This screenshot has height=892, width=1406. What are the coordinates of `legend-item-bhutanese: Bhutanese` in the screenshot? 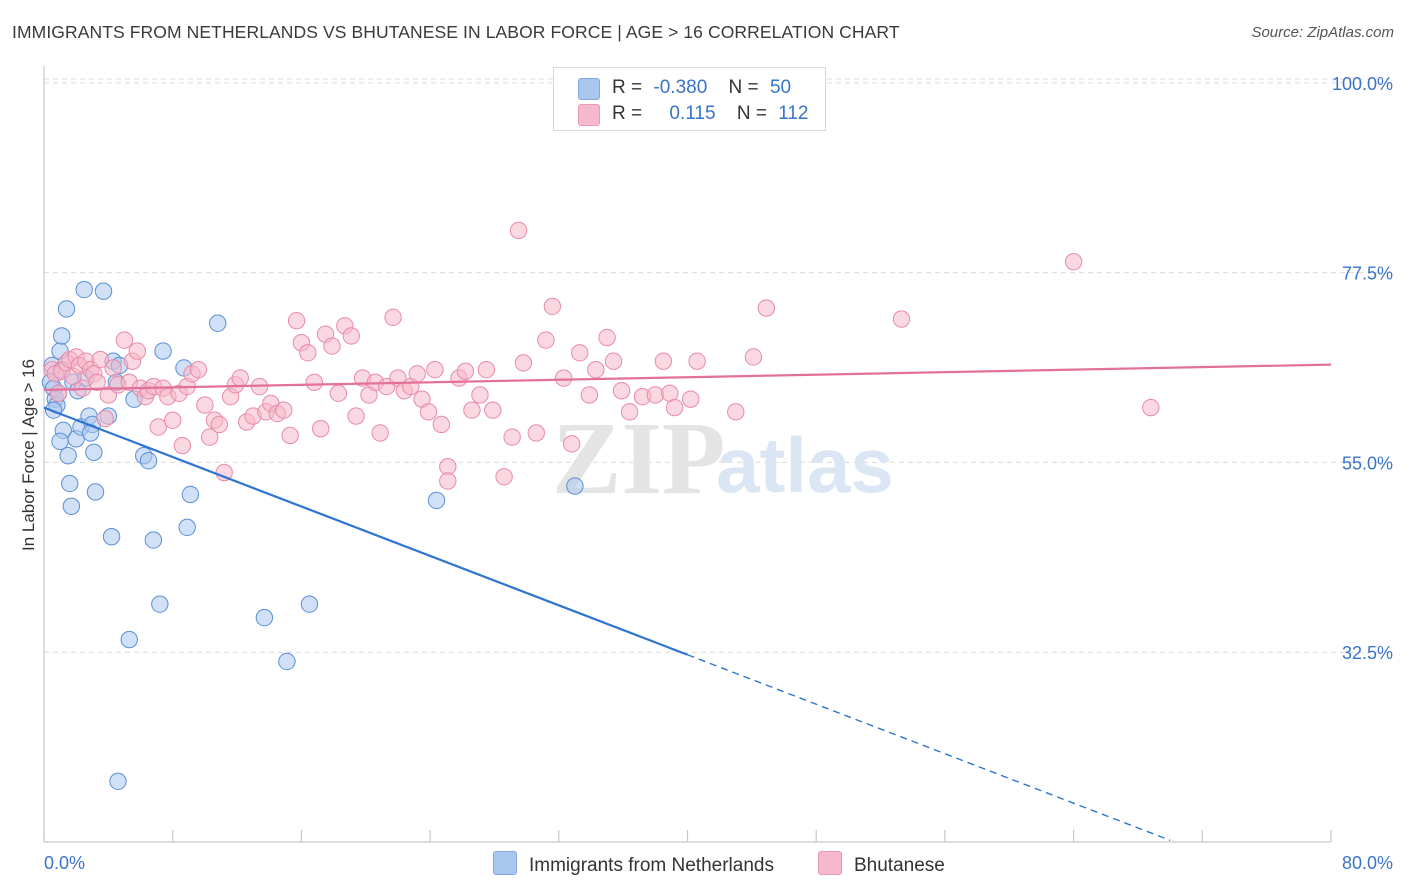 It's located at (881, 864).